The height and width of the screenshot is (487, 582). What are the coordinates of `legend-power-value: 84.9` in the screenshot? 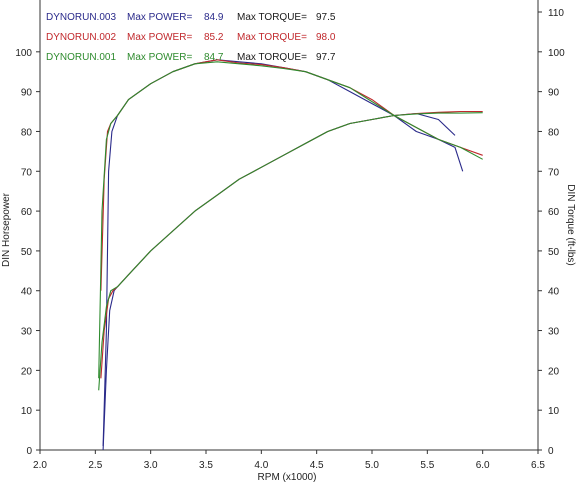 It's located at (214, 17).